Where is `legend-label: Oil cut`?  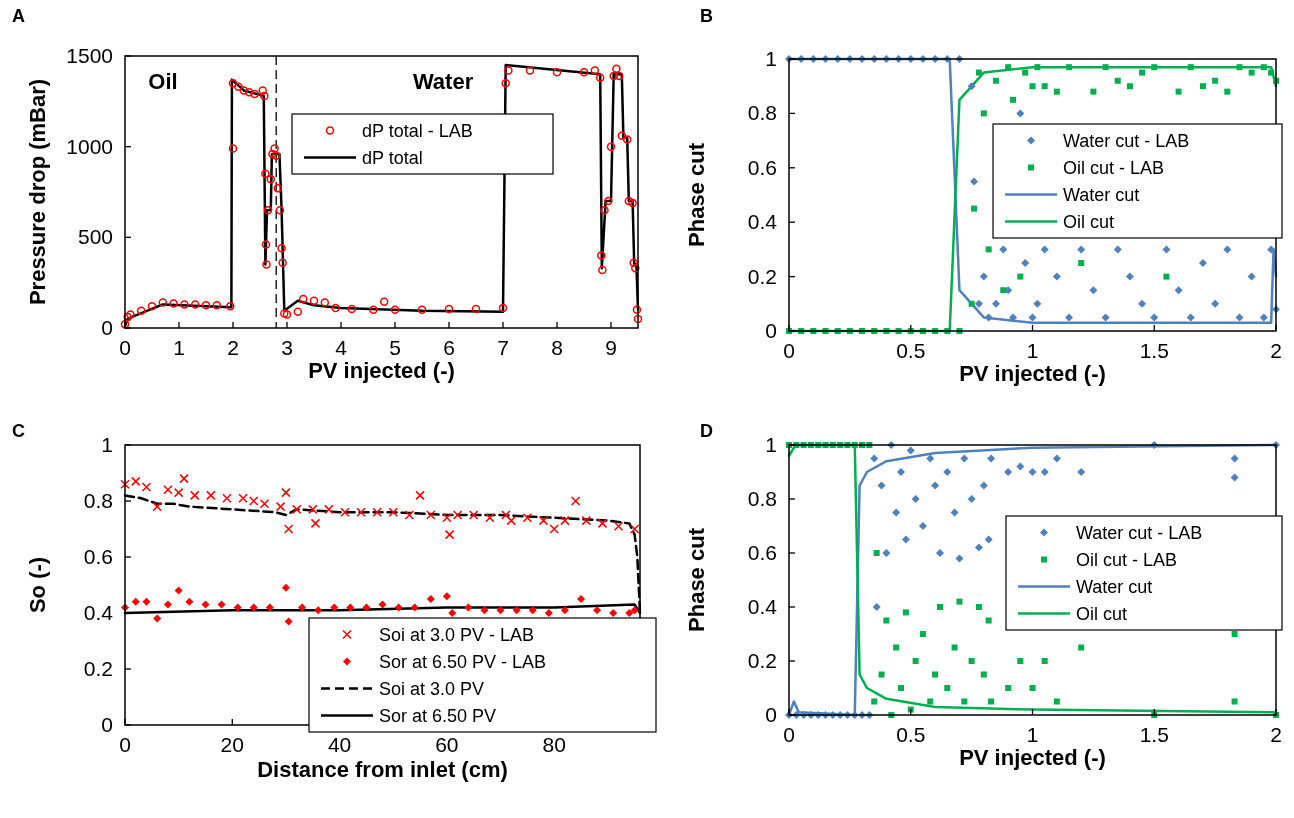
legend-label: Oil cut is located at coordinates (1102, 613).